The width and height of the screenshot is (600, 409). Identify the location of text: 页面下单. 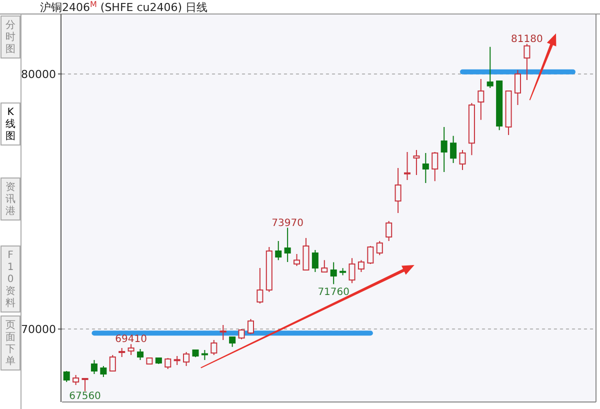
(11, 343).